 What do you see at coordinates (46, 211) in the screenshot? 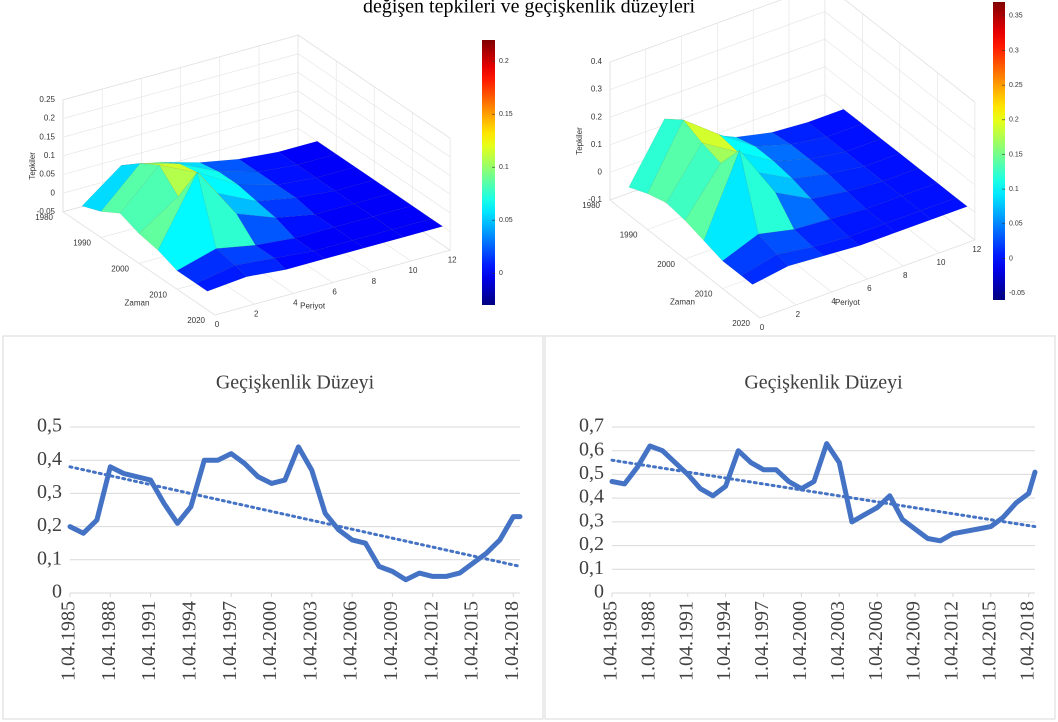
I see `z-tick-label: -0.05` at bounding box center [46, 211].